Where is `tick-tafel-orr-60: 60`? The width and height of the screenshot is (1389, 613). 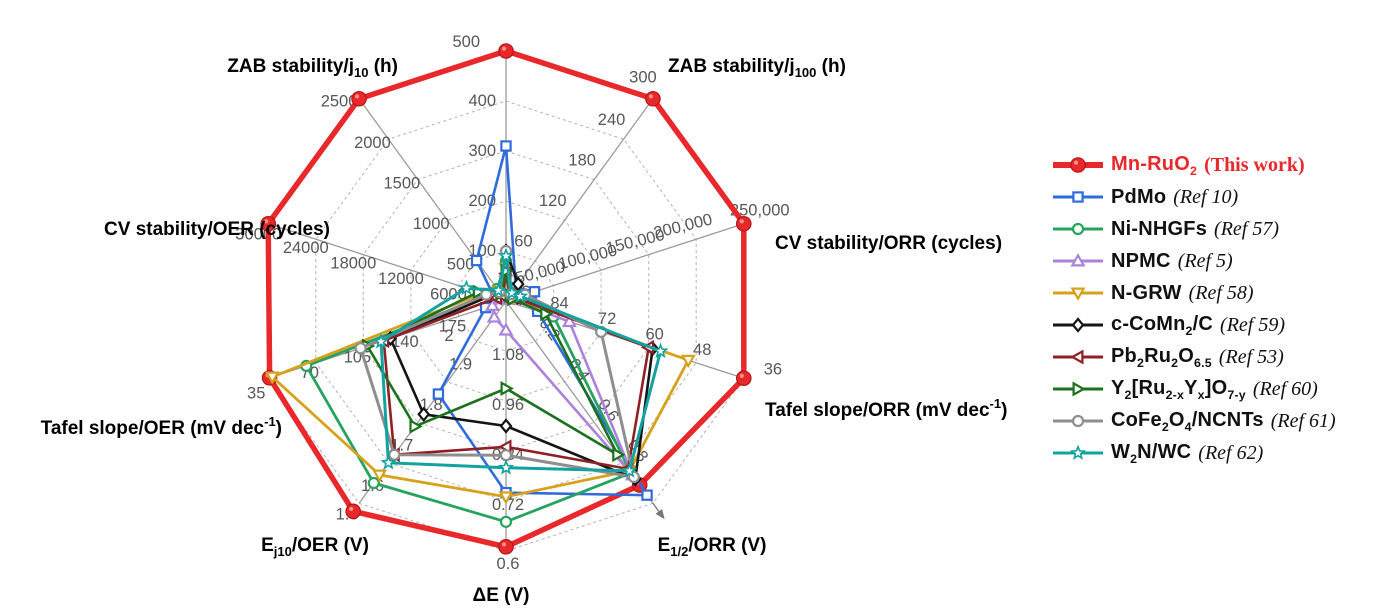 tick-tafel-orr-60: 60 is located at coordinates (654, 334).